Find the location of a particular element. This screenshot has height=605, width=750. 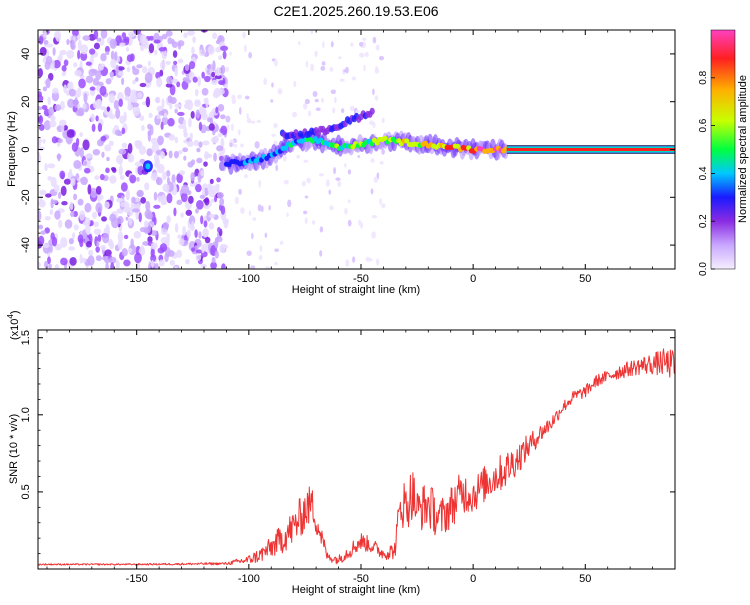

trace-cell is located at coordinates (407, 141).